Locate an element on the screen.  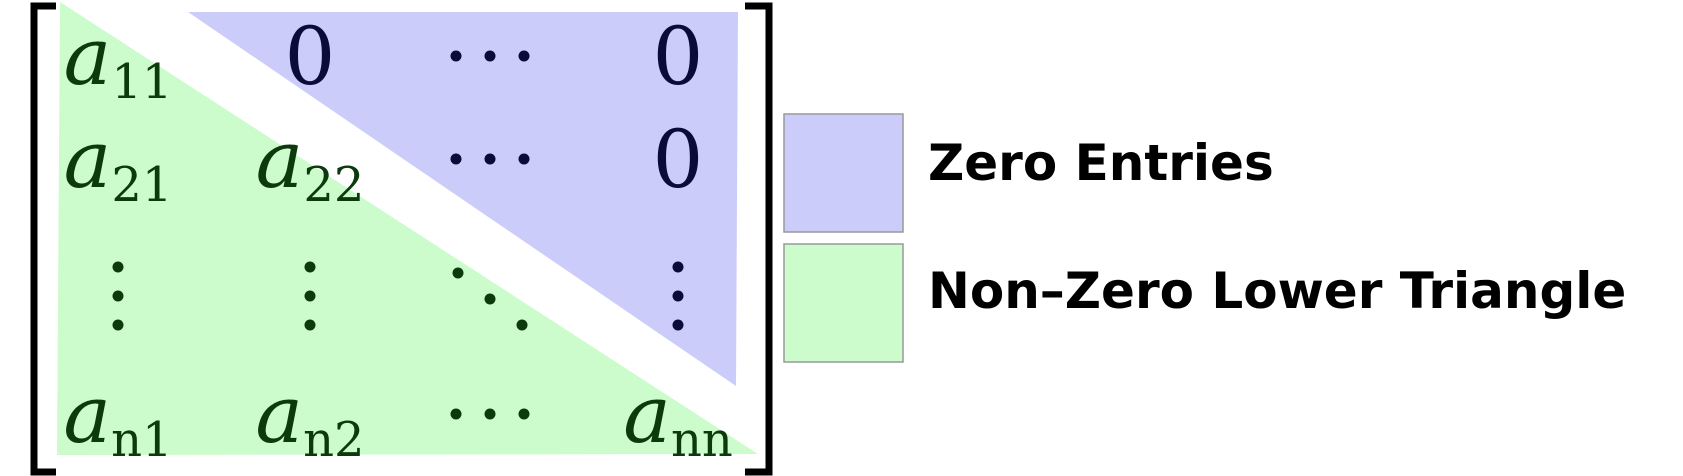
matrix-cell-r3-c3-ddots is located at coordinates (490, 299).